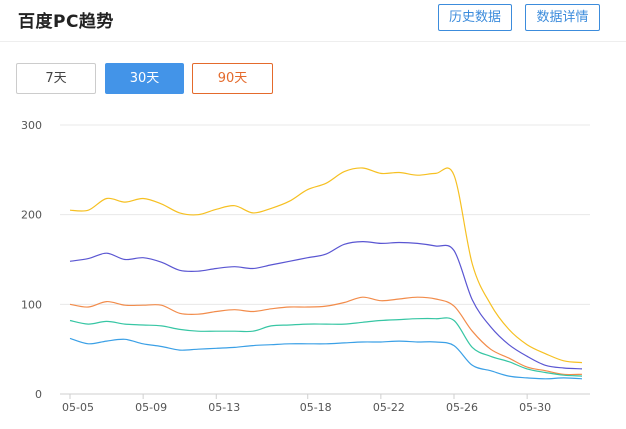 This screenshot has height=429, width=626. Describe the element at coordinates (31, 304) in the screenshot. I see `y-tick-label: 100` at that location.